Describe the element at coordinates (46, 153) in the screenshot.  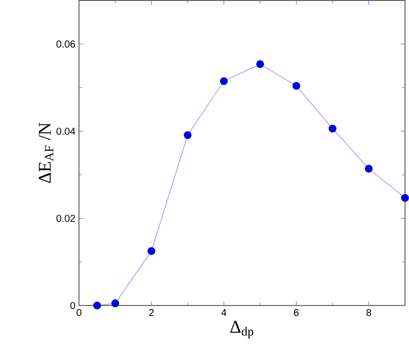
I see `y-axis-title: ΔE$_{AF}$ /N` at that location.